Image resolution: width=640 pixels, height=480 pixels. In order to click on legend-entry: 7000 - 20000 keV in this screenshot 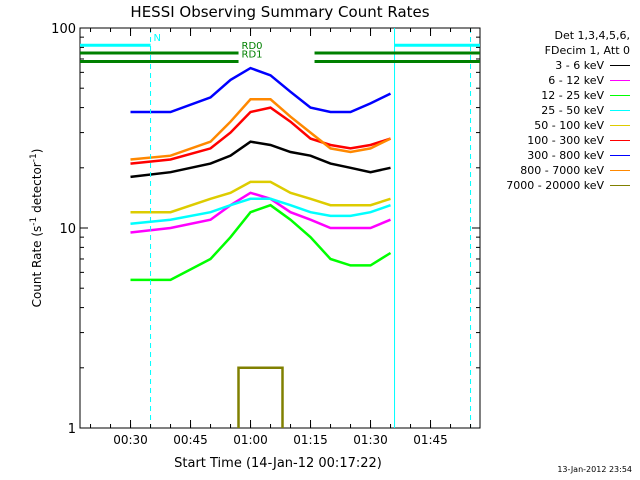, I will do `click(555, 185)`.